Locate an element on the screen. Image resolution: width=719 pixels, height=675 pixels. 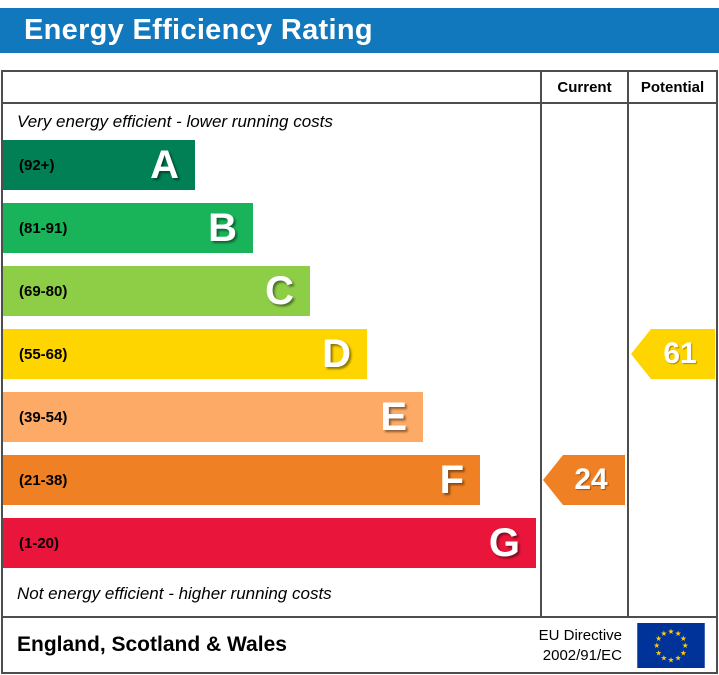
band-range: (69-80) is located at coordinates (43, 291).